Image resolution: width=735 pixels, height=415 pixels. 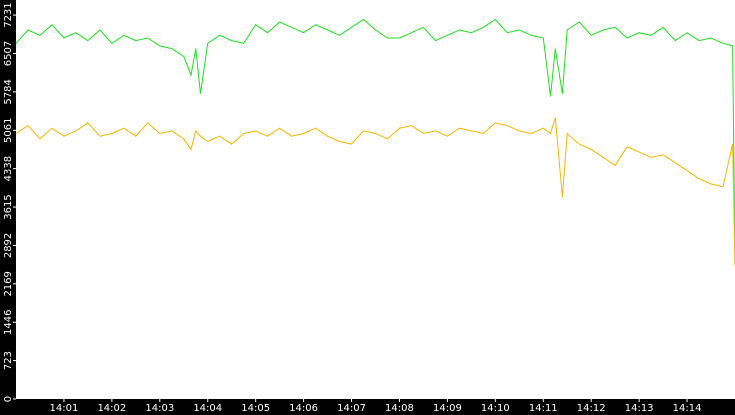 What do you see at coordinates (8, 168) in the screenshot?
I see `y-tick-label: 4338` at bounding box center [8, 168].